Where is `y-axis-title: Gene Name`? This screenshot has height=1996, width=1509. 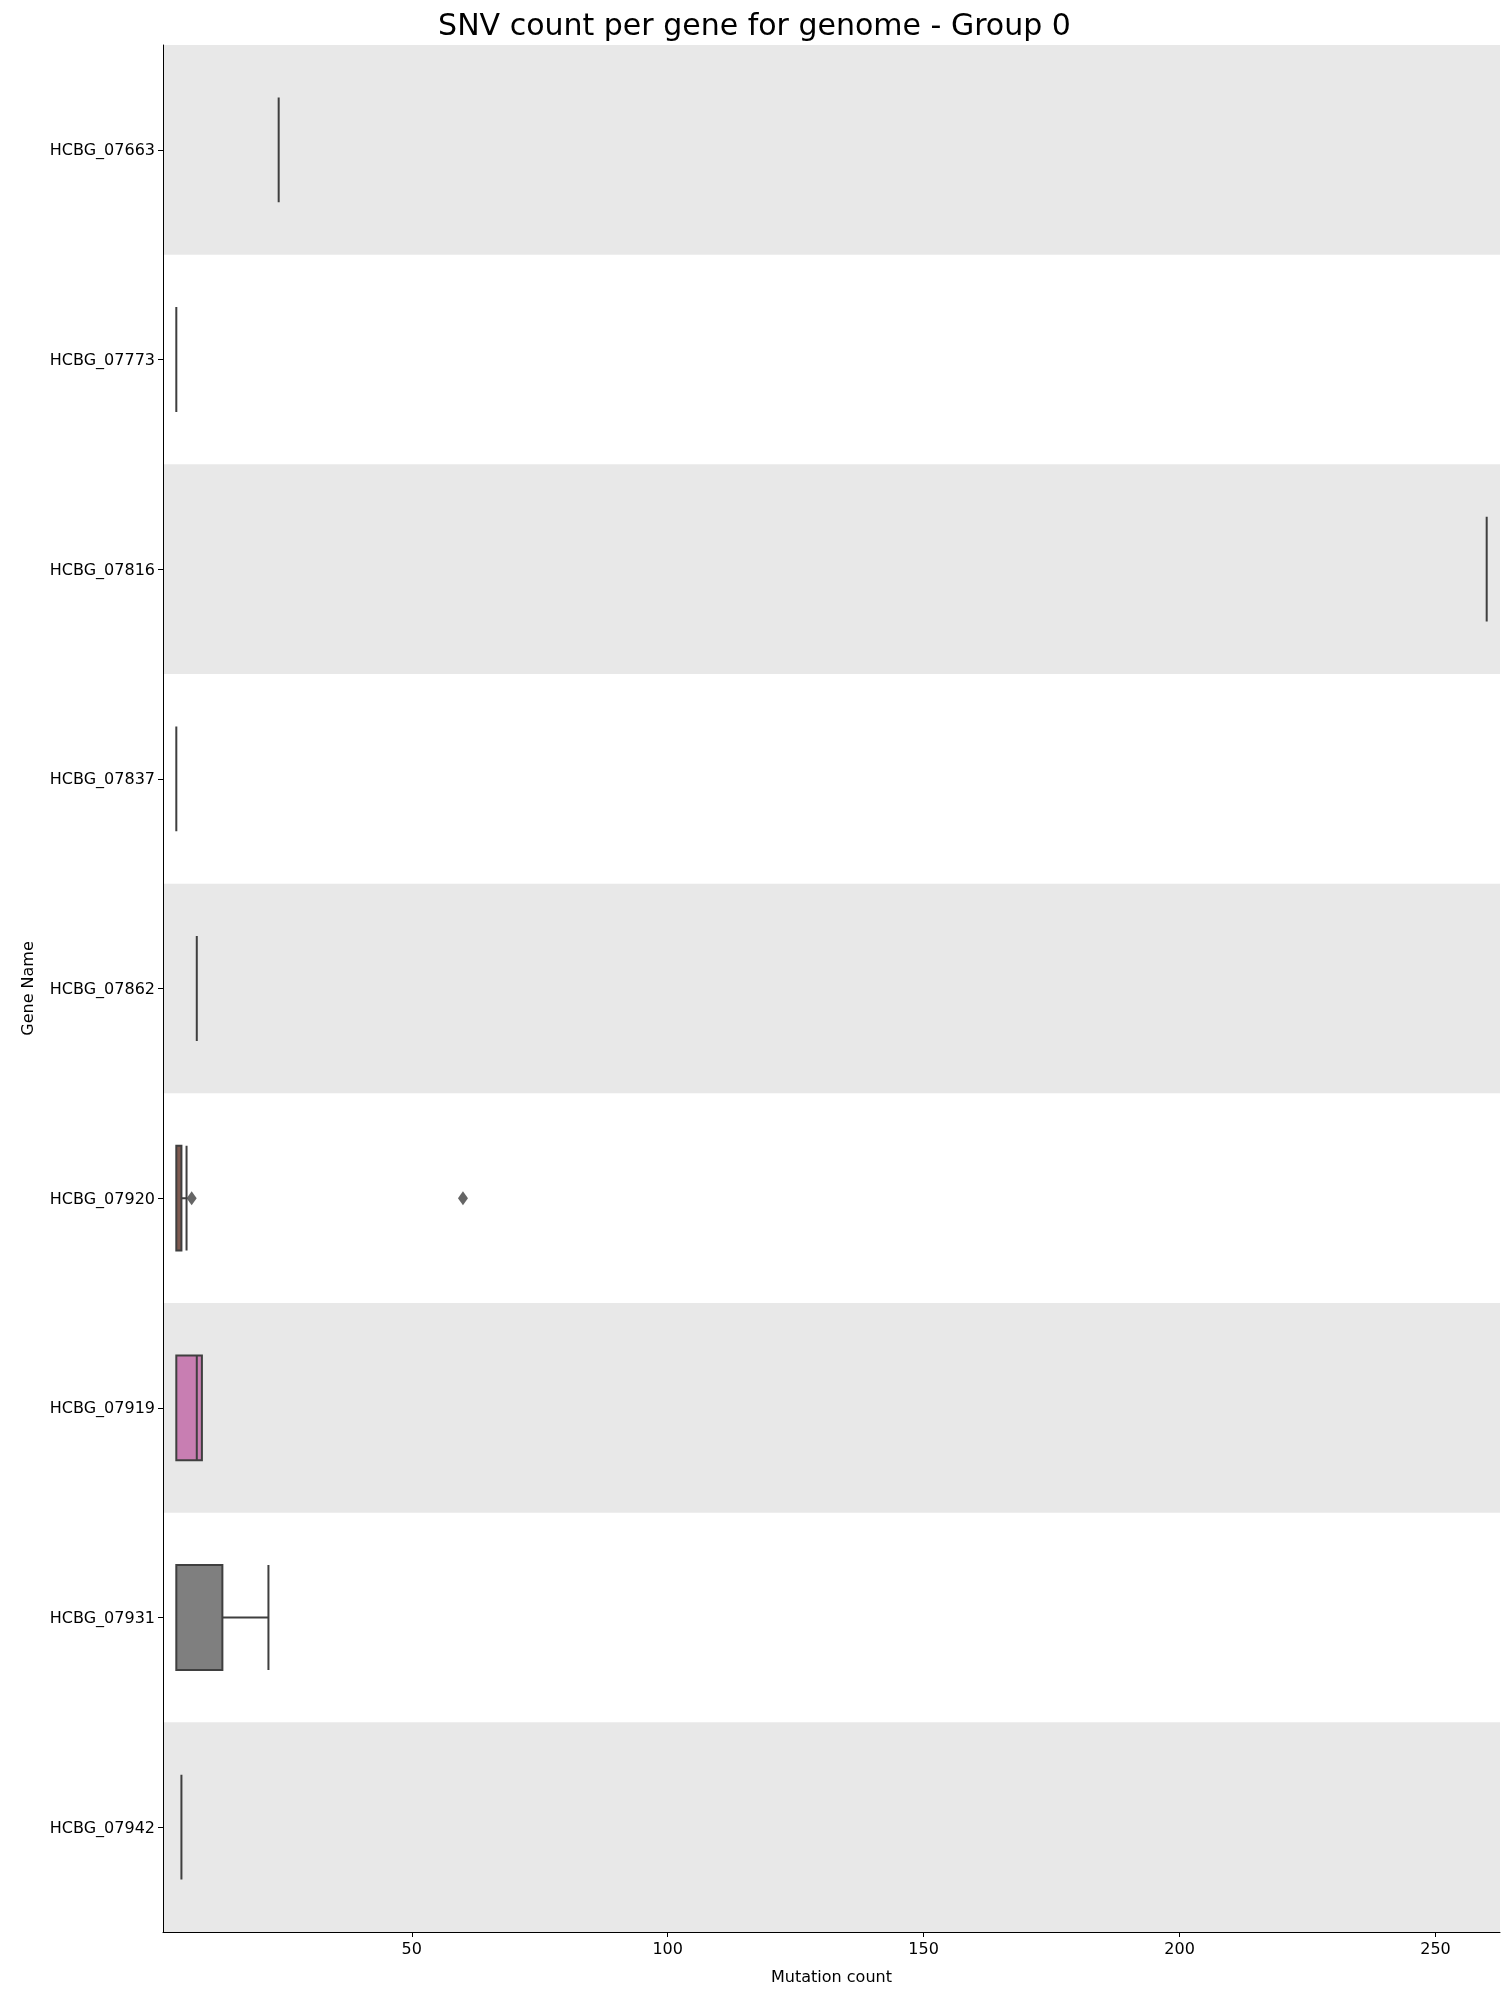 y-axis-title: Gene Name is located at coordinates (27, 988).